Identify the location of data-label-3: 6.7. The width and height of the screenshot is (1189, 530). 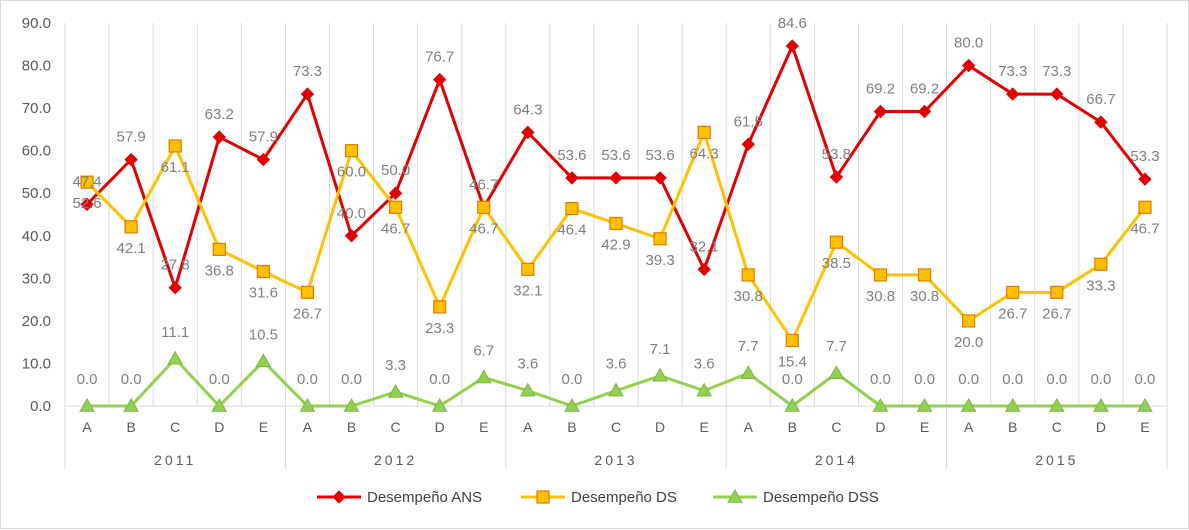
(483, 350).